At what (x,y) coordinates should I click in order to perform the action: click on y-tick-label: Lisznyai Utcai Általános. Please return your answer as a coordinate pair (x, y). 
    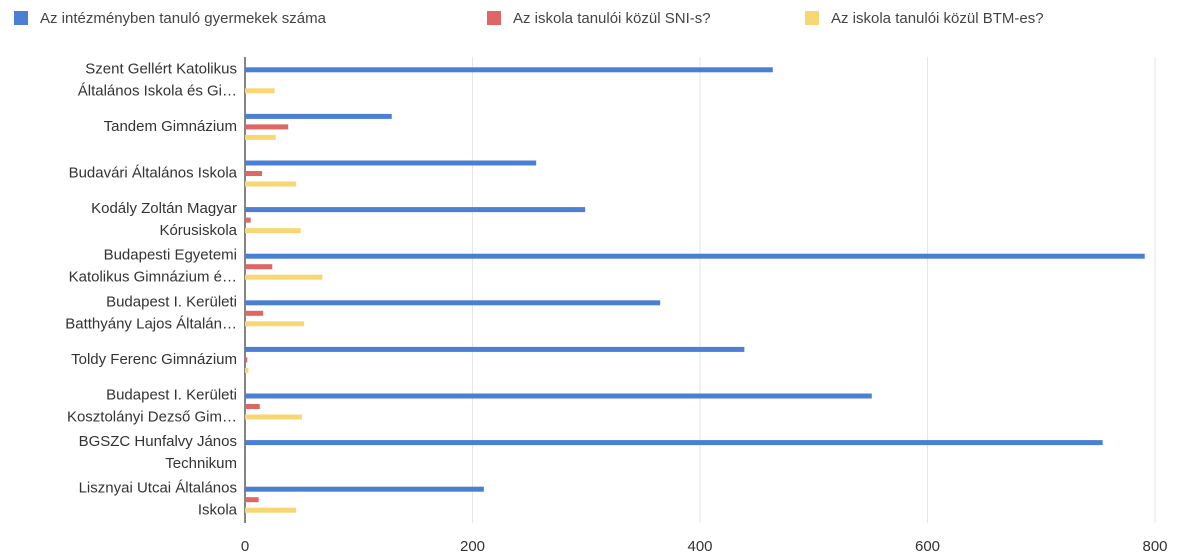
    Looking at the image, I should click on (158, 488).